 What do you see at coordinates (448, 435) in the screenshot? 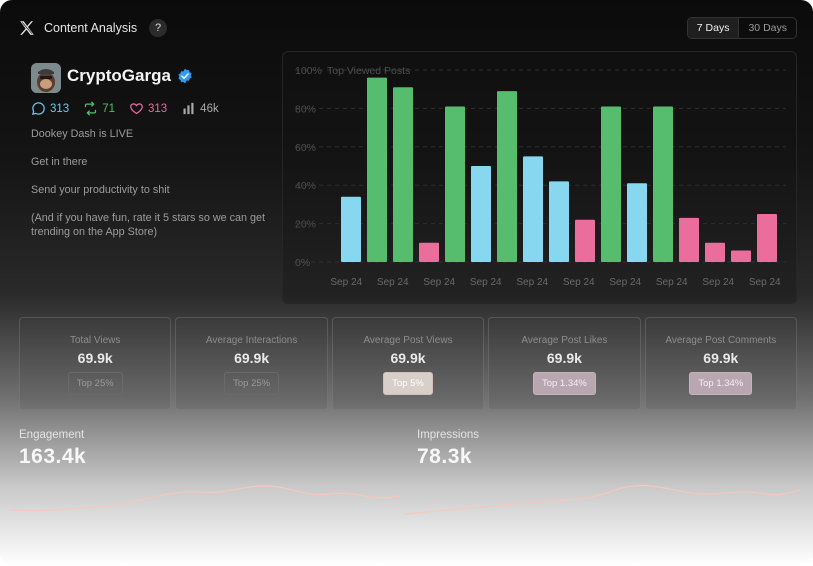
I see `impressions-label: Impressions` at bounding box center [448, 435].